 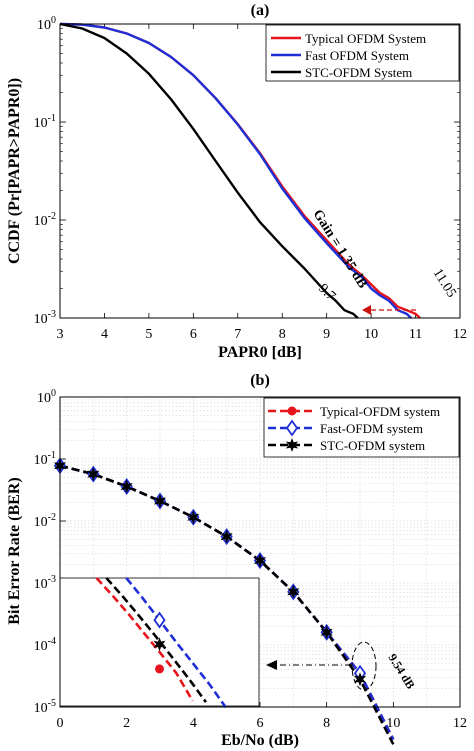 I want to click on legend-b-label-1: Typical-OFDM system, so click(x=380, y=411).